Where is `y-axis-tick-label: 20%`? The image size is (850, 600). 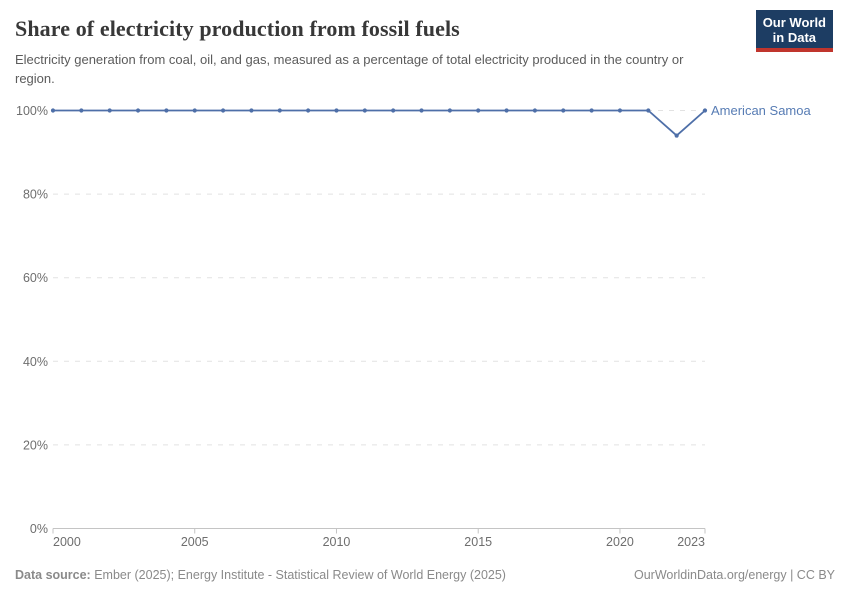
y-axis-tick-label: 20% is located at coordinates (35, 445).